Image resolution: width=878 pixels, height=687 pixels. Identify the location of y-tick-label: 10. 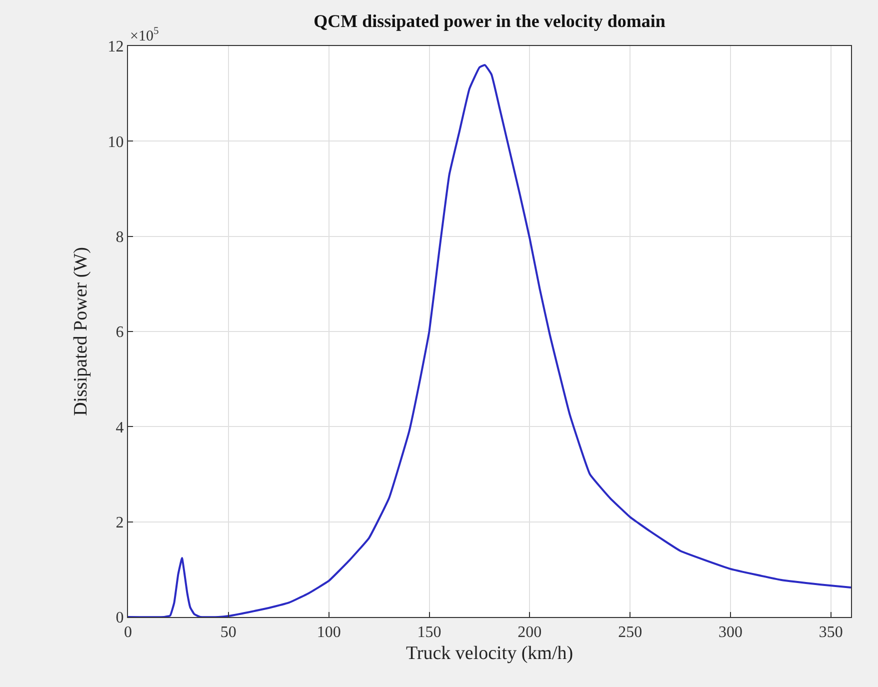
(116, 142).